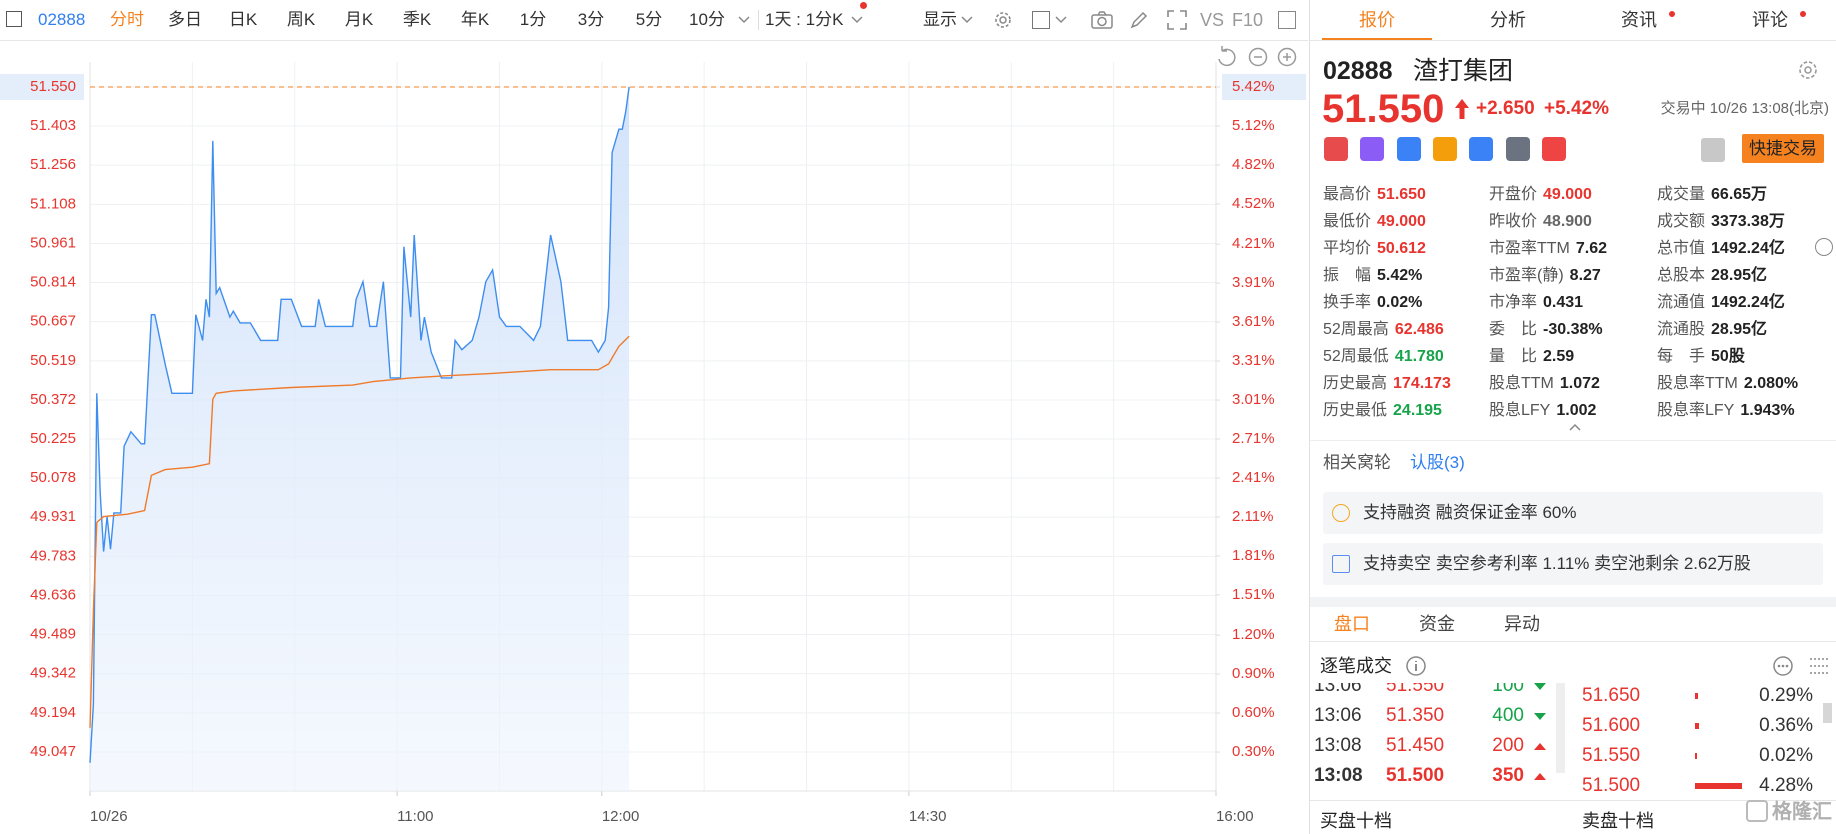  I want to click on y2-tick-label: 1.51%, so click(1253, 594).